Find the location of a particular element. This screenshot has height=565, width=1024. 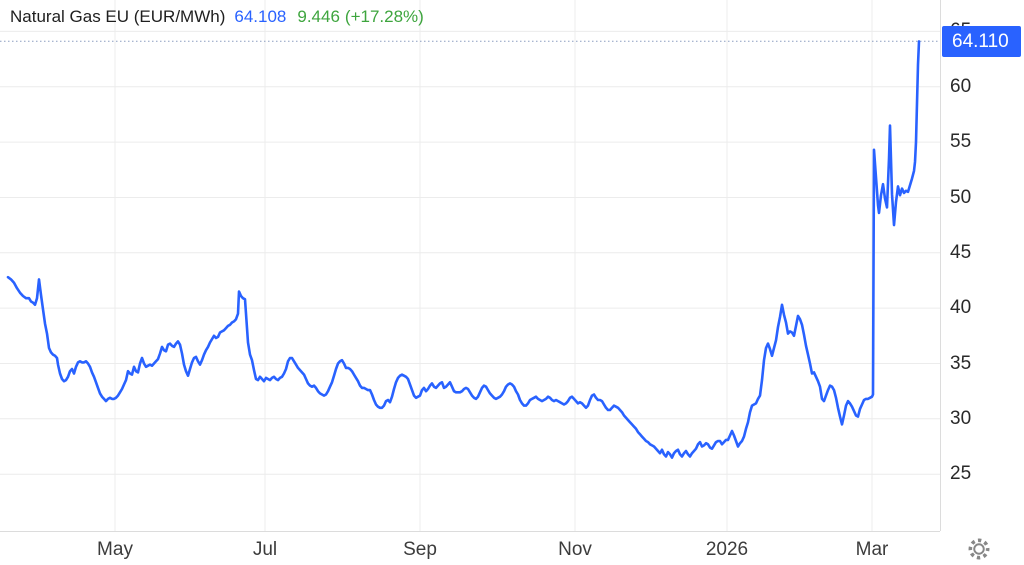

y-axis-label: 40 is located at coordinates (961, 308).